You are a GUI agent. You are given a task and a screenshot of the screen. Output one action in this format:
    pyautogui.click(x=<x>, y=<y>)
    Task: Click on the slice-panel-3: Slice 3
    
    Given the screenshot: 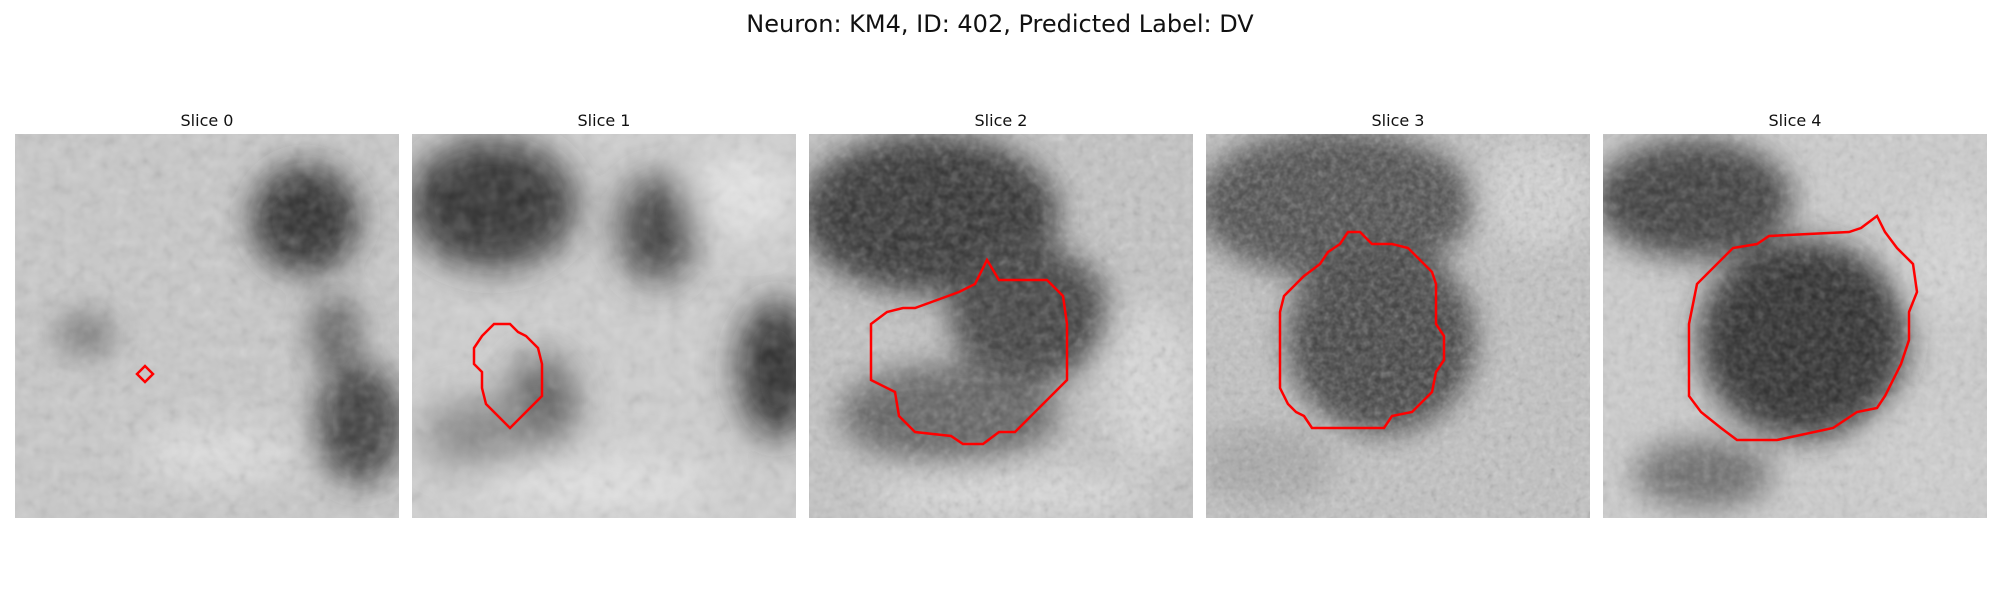 What is the action you would take?
    pyautogui.click(x=1398, y=314)
    